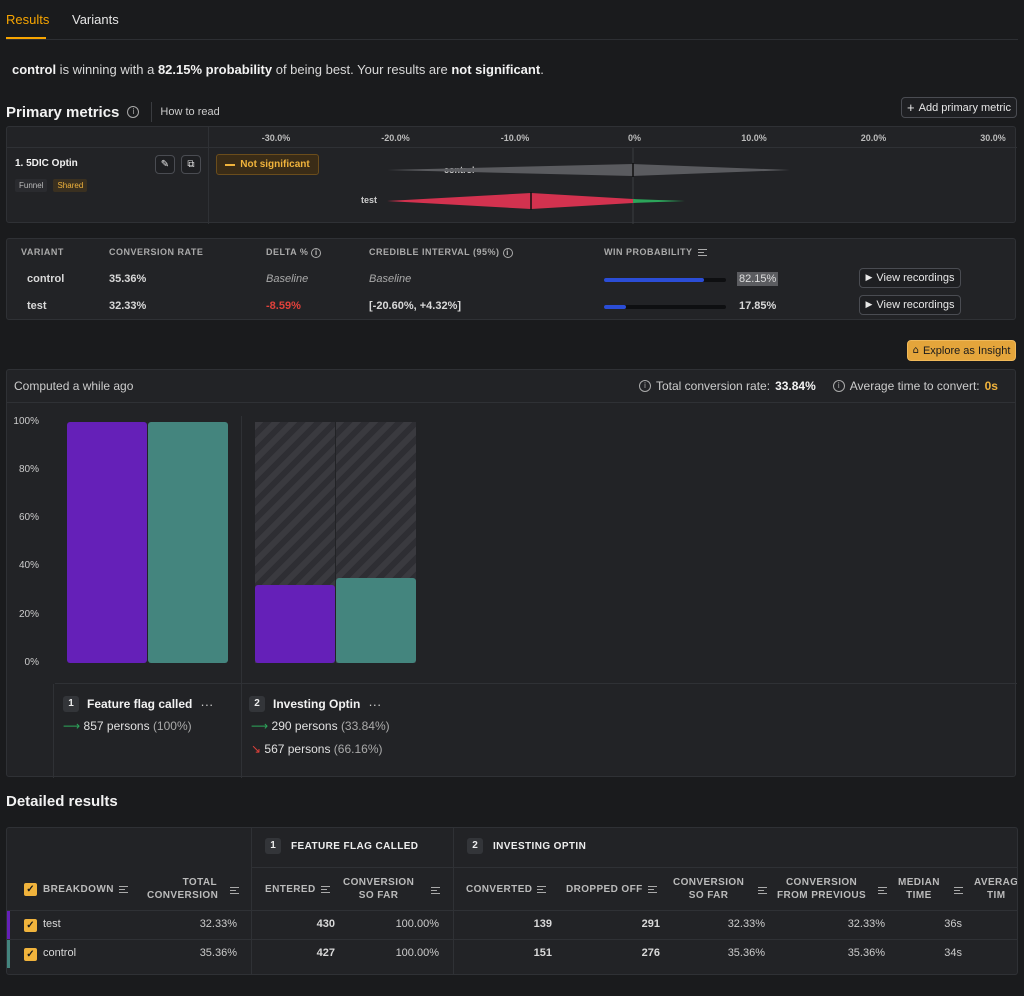 The image size is (1024, 996). Describe the element at coordinates (964, 107) in the screenshot. I see `add-primary-metric-label: Add primary metric` at that location.